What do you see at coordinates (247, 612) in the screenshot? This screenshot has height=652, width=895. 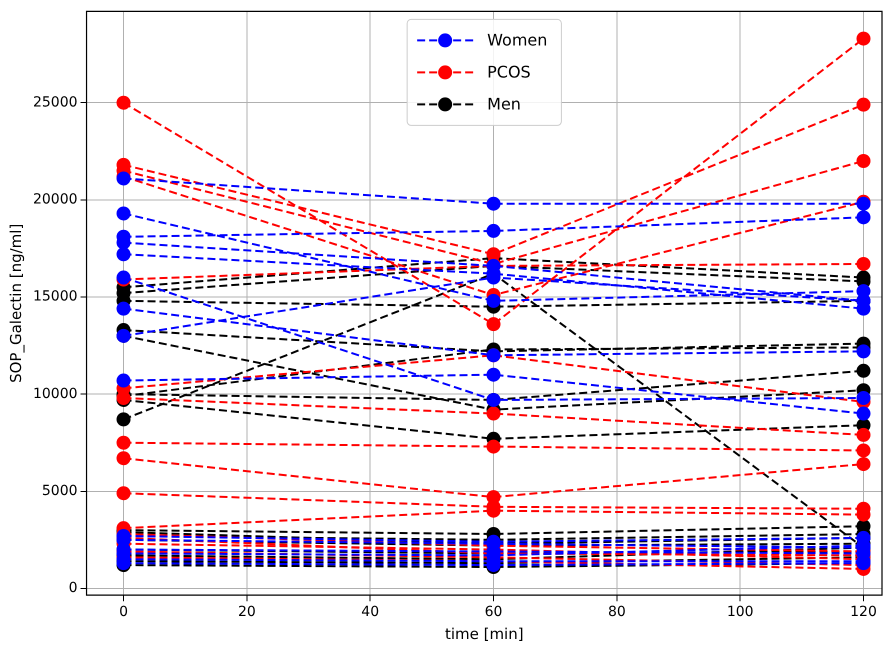 I see `x-tick-label: 20` at bounding box center [247, 612].